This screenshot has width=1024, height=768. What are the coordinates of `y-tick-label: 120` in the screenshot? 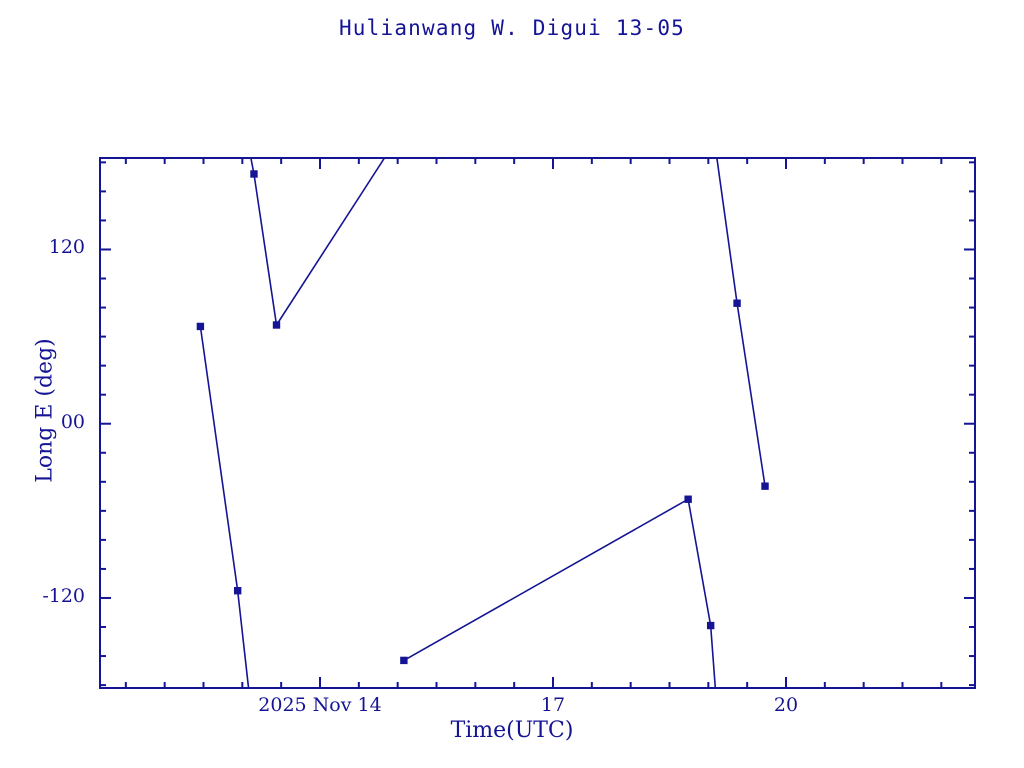 It's located at (66, 247).